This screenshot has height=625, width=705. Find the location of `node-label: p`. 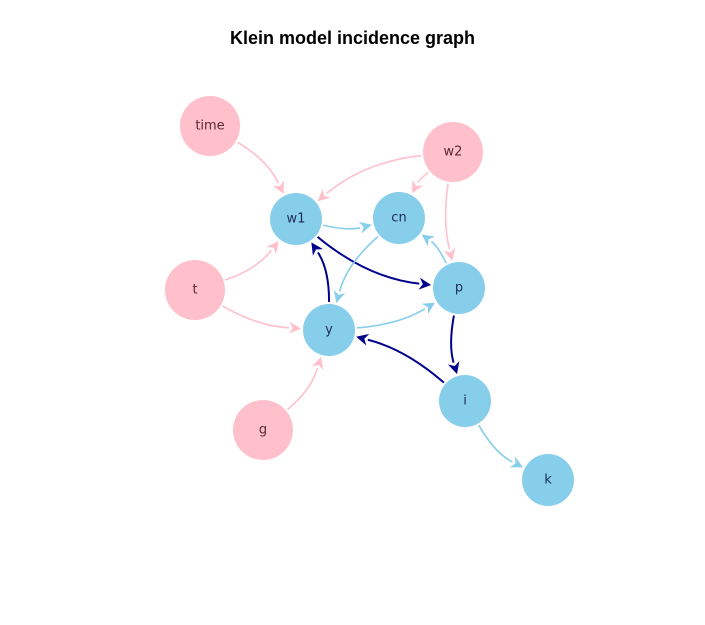

node-label: p is located at coordinates (459, 288).